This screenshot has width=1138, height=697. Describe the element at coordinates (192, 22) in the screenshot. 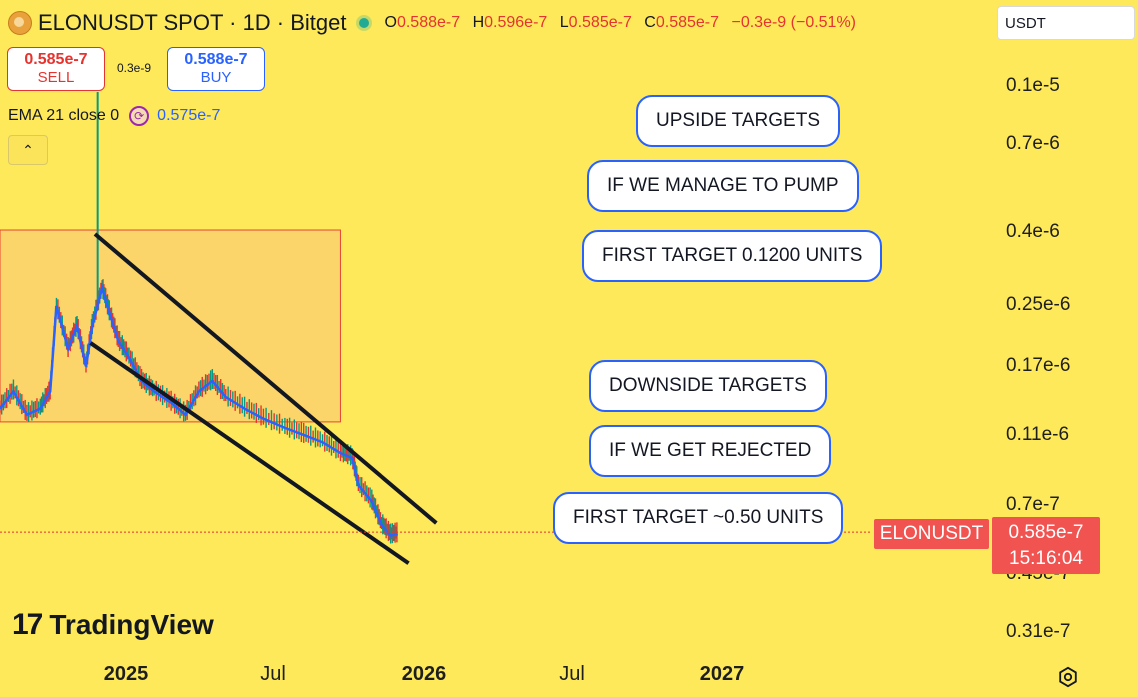

I see `symbol-title: ELONUSDT SPOT · 1D · Bitget` at that location.